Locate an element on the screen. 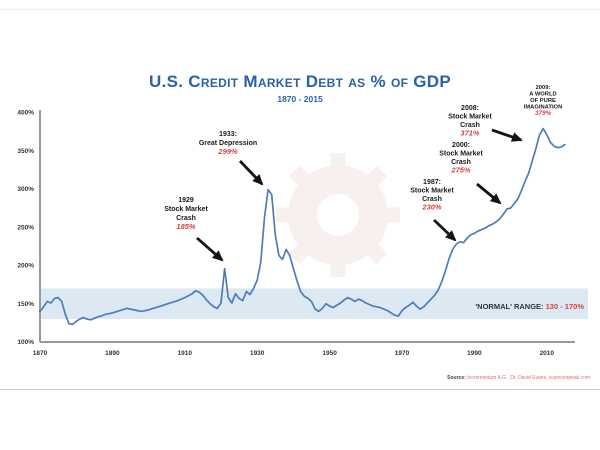 This screenshot has width=600, height=450. annotation-text: 2009: A WORLD OF PURE IMAGINATION is located at coordinates (543, 98).